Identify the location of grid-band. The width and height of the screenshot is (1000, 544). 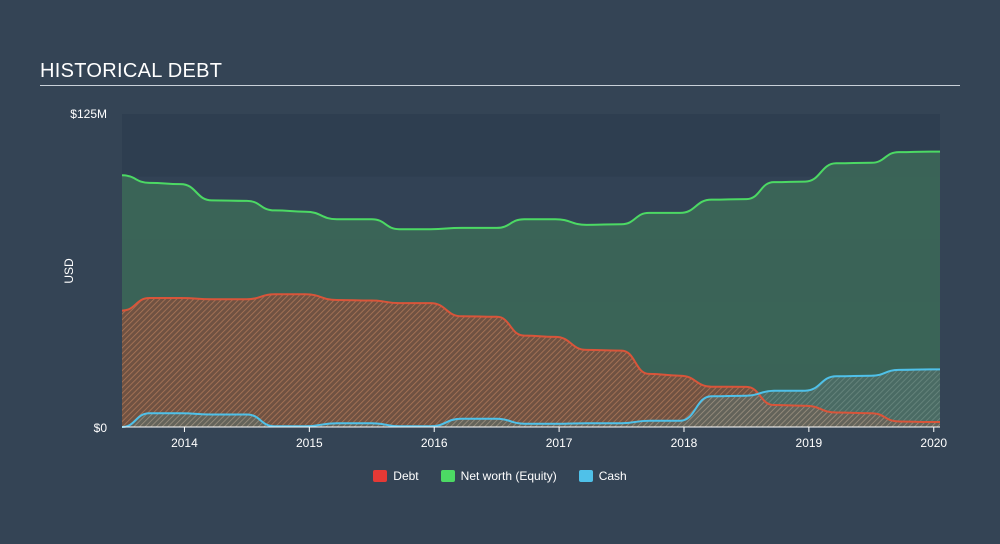
(531, 145).